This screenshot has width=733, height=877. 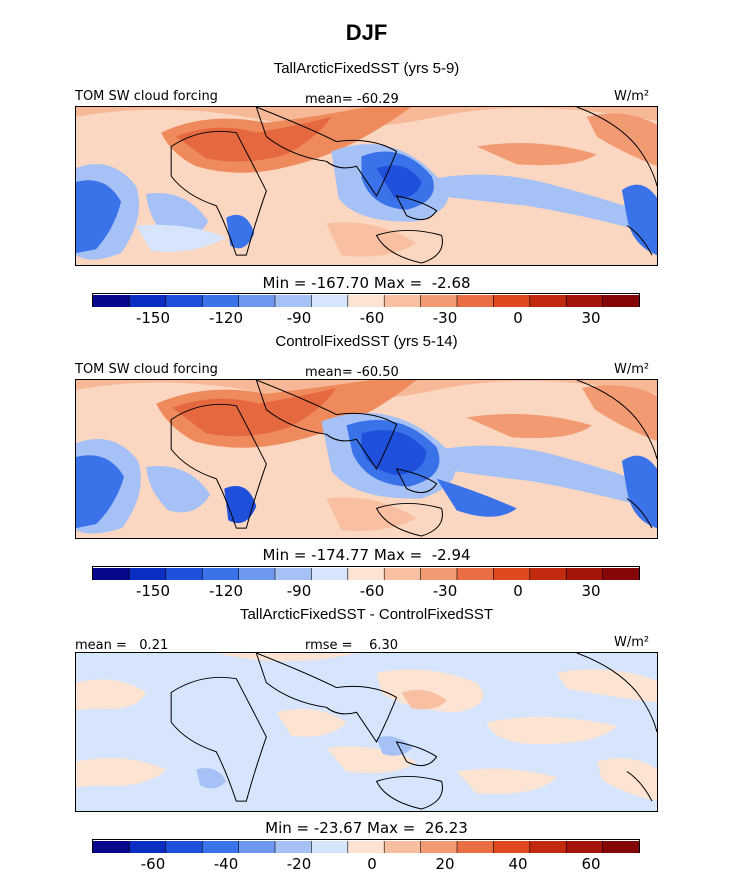 What do you see at coordinates (352, 99) in the screenshot?
I see `panel-1-mean: mean= -60.29` at bounding box center [352, 99].